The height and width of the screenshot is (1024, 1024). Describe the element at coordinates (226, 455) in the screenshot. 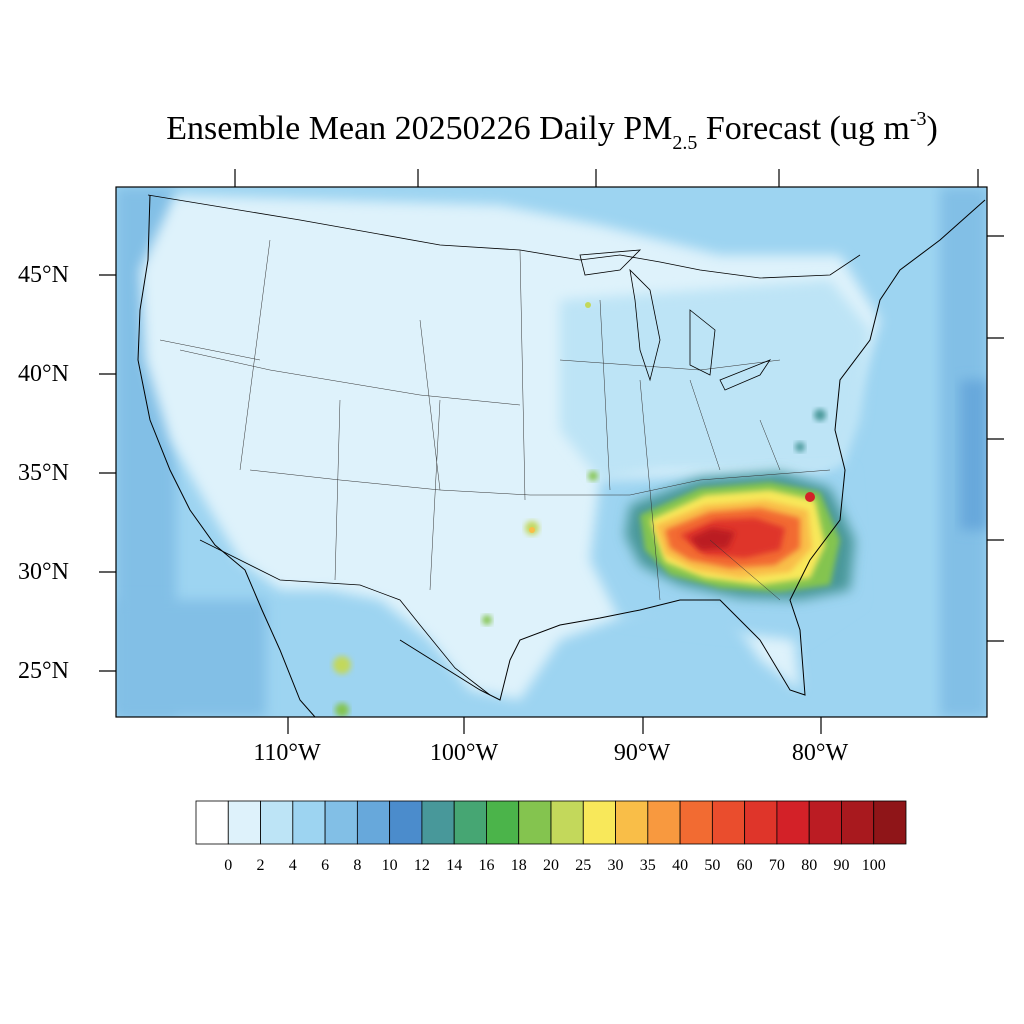

I see `pacific-coastline` at that location.